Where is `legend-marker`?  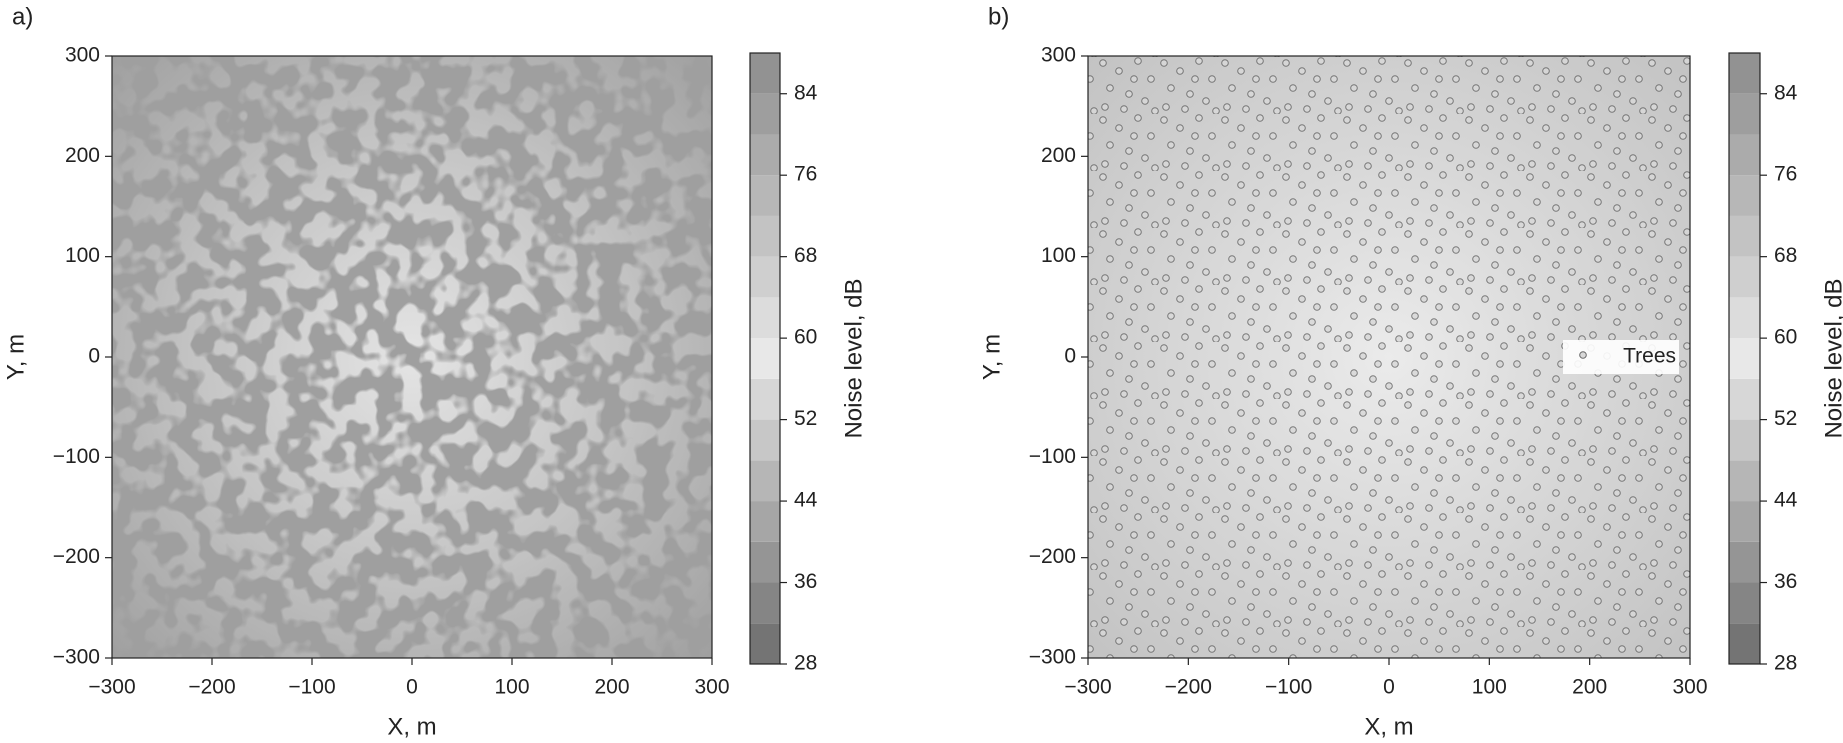 legend-marker is located at coordinates (1583, 355).